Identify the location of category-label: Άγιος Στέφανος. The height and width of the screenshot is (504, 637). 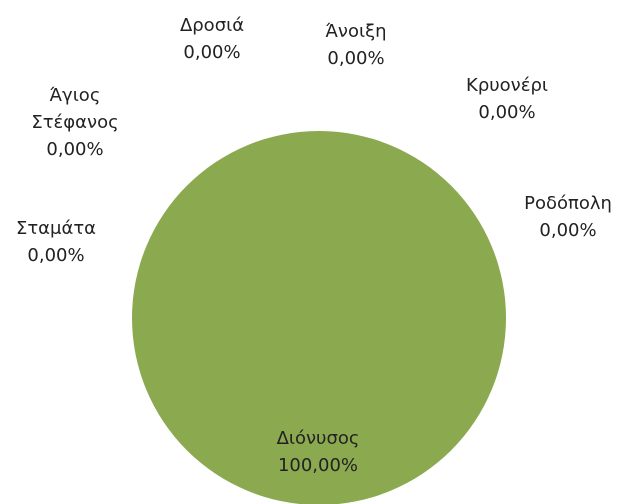
(75, 109).